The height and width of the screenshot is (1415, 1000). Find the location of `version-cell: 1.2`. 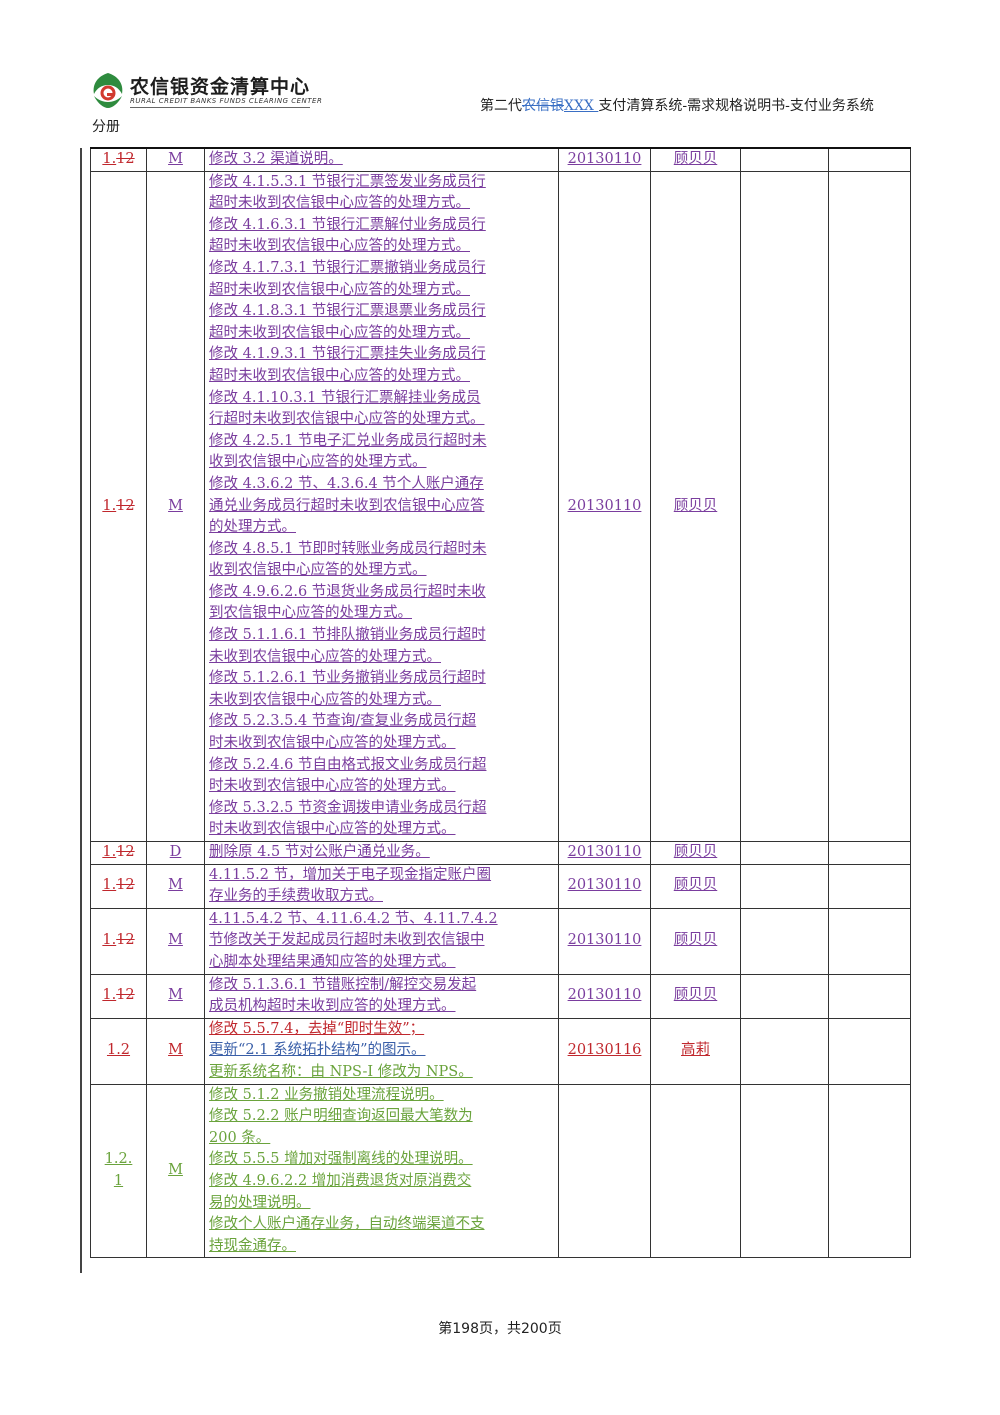

version-cell: 1.2 is located at coordinates (118, 1051).